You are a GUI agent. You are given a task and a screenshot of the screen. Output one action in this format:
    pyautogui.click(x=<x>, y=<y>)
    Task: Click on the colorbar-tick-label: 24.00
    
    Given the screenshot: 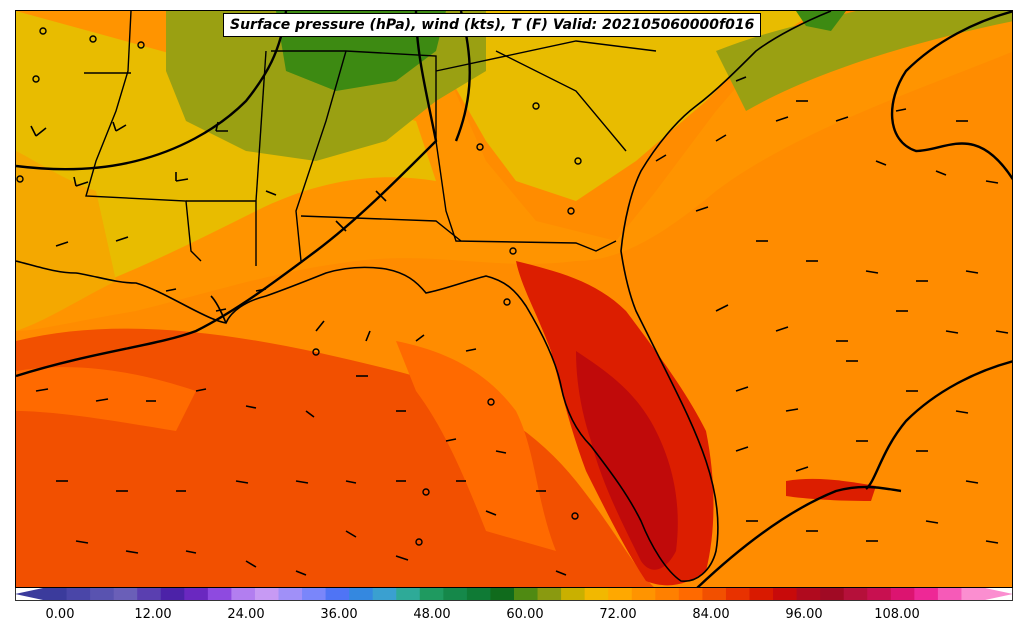 What is the action you would take?
    pyautogui.click(x=246, y=614)
    